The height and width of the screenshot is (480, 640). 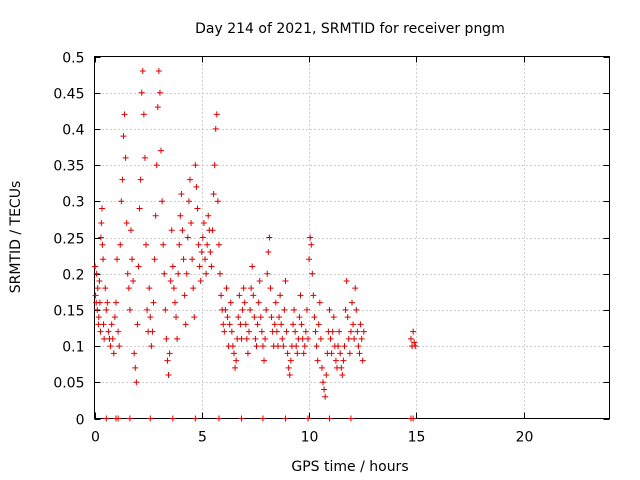 I want to click on y-tick-label: 0.5, so click(x=73, y=59).